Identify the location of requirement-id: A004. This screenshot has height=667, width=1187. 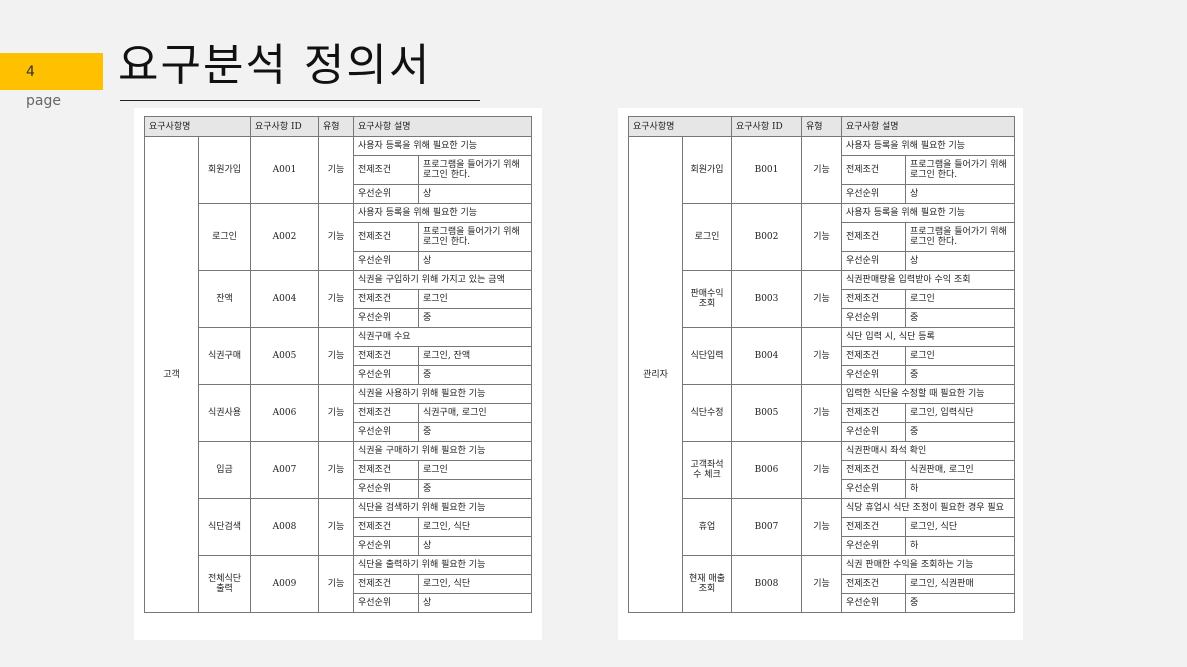
(284, 299).